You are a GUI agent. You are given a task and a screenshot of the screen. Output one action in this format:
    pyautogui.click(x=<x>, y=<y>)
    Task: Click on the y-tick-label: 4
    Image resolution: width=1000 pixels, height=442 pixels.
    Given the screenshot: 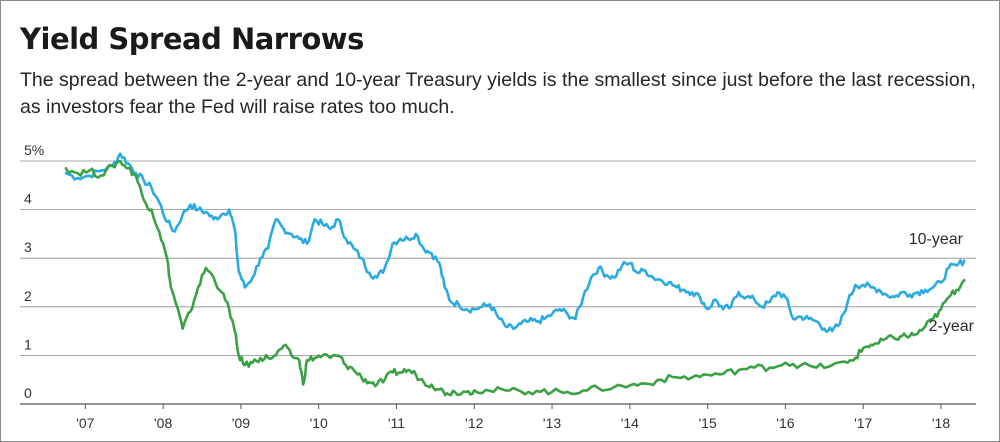 What is the action you would take?
    pyautogui.click(x=28, y=199)
    